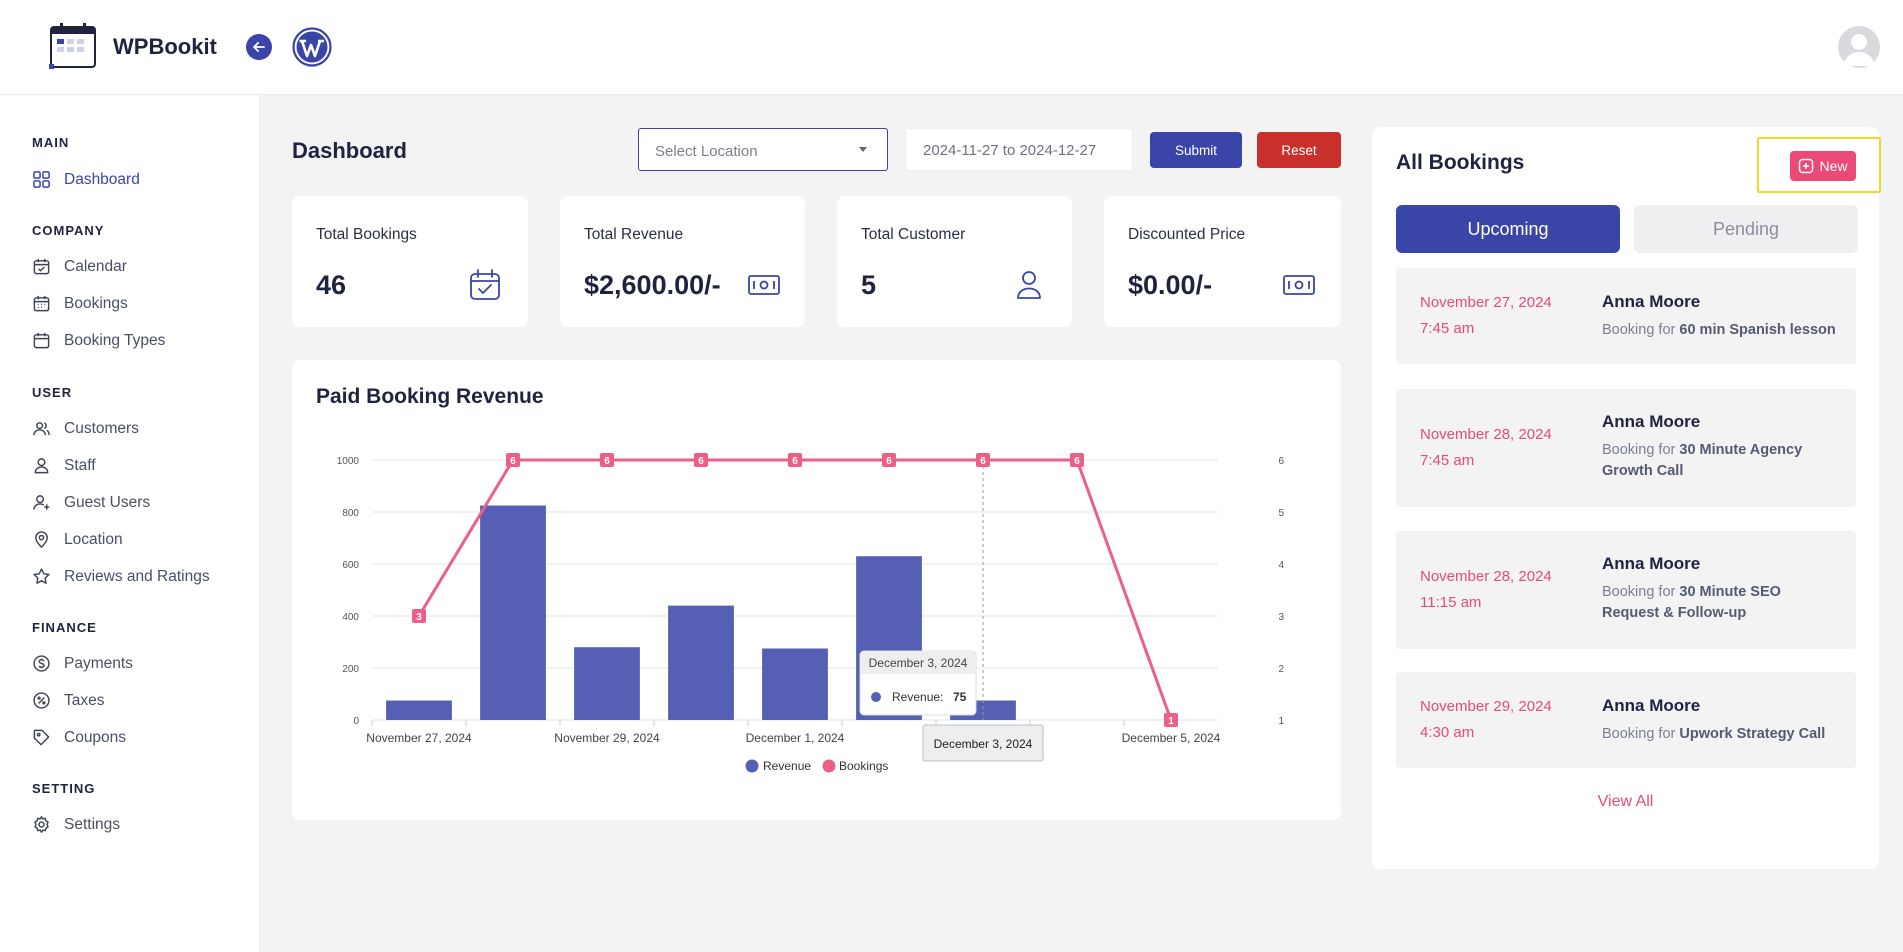  Describe the element at coordinates (706, 151) in the screenshot. I see `location-select-placeholder: Select Location` at that location.